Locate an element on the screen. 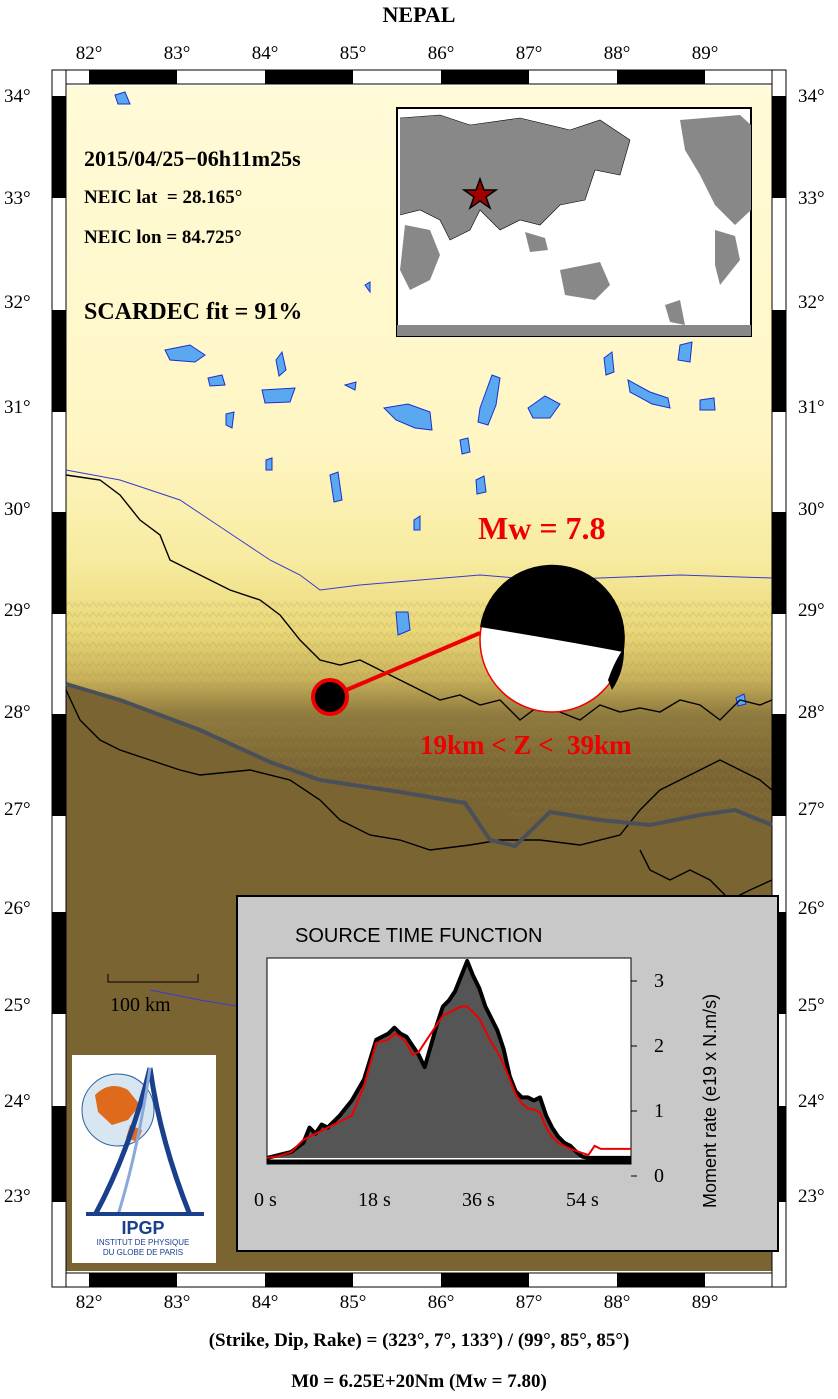 The width and height of the screenshot is (838, 1399). logo-subtitle-2: DU GLOBE DE PARIS is located at coordinates (143, 1252).